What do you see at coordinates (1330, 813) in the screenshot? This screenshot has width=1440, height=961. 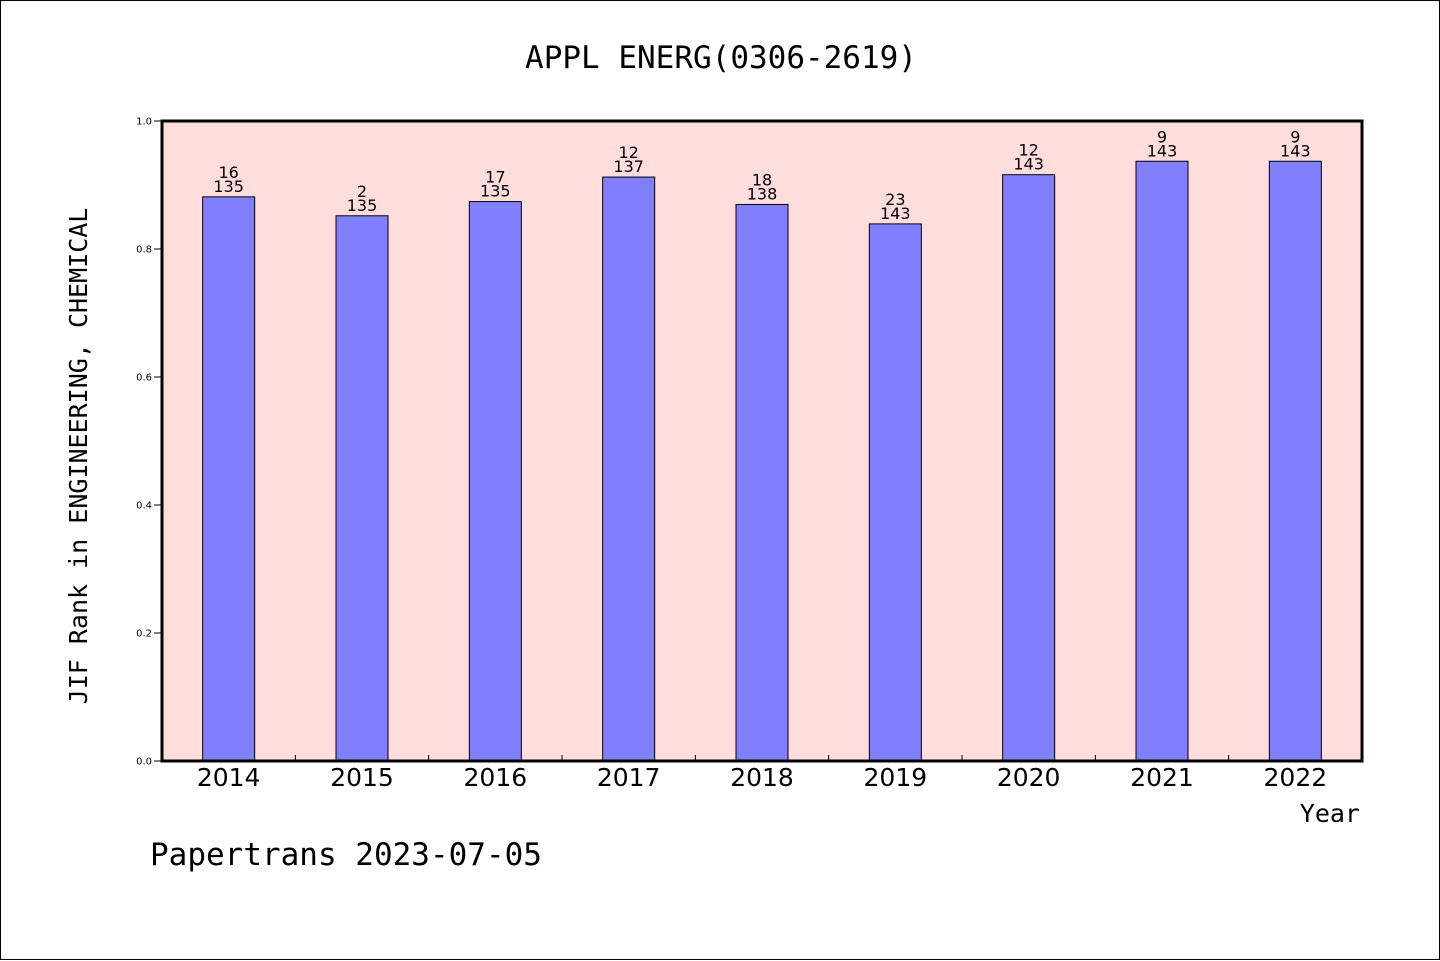 I see `x-axis-label: Year` at bounding box center [1330, 813].